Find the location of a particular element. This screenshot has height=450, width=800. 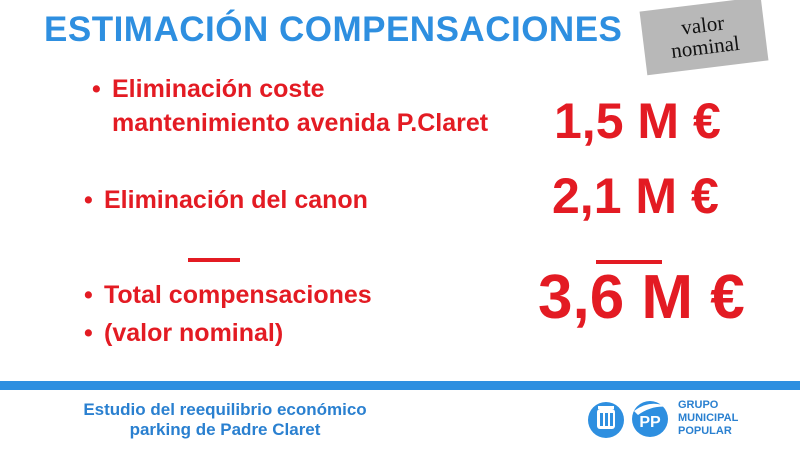

valor-nominal-tag: valor nominal is located at coordinates (704, 38).